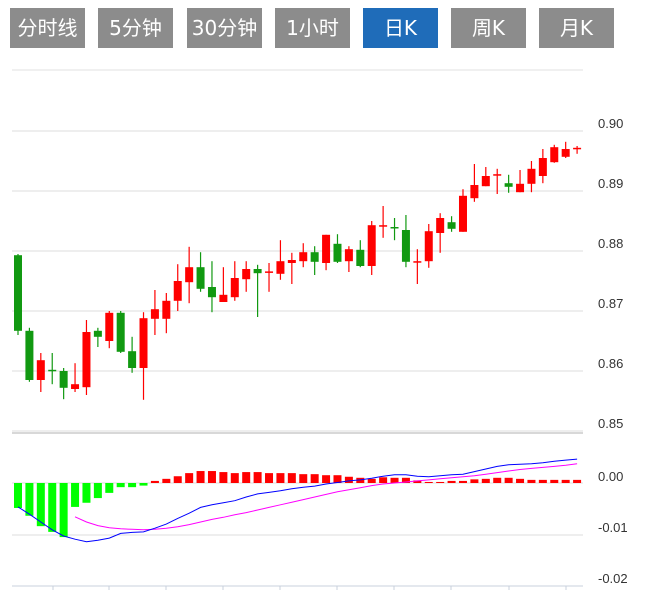  I want to click on price-tick-label: 0.87, so click(610, 303).